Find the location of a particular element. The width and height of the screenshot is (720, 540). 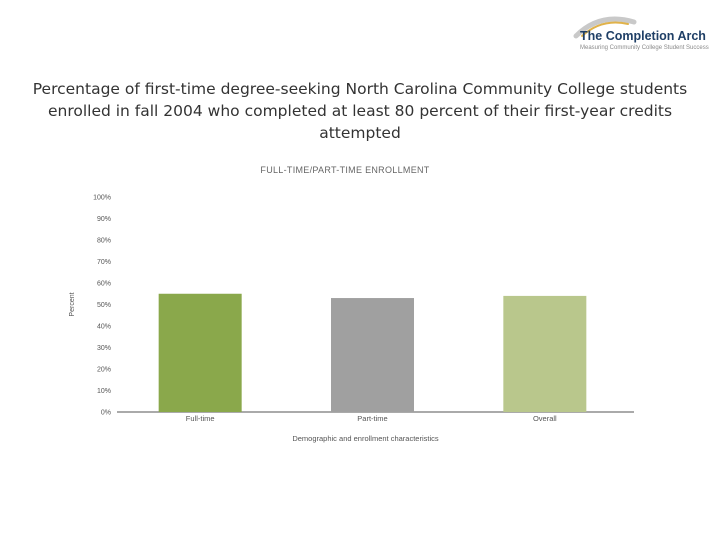

y-tick-label: 70% is located at coordinates (104, 262).